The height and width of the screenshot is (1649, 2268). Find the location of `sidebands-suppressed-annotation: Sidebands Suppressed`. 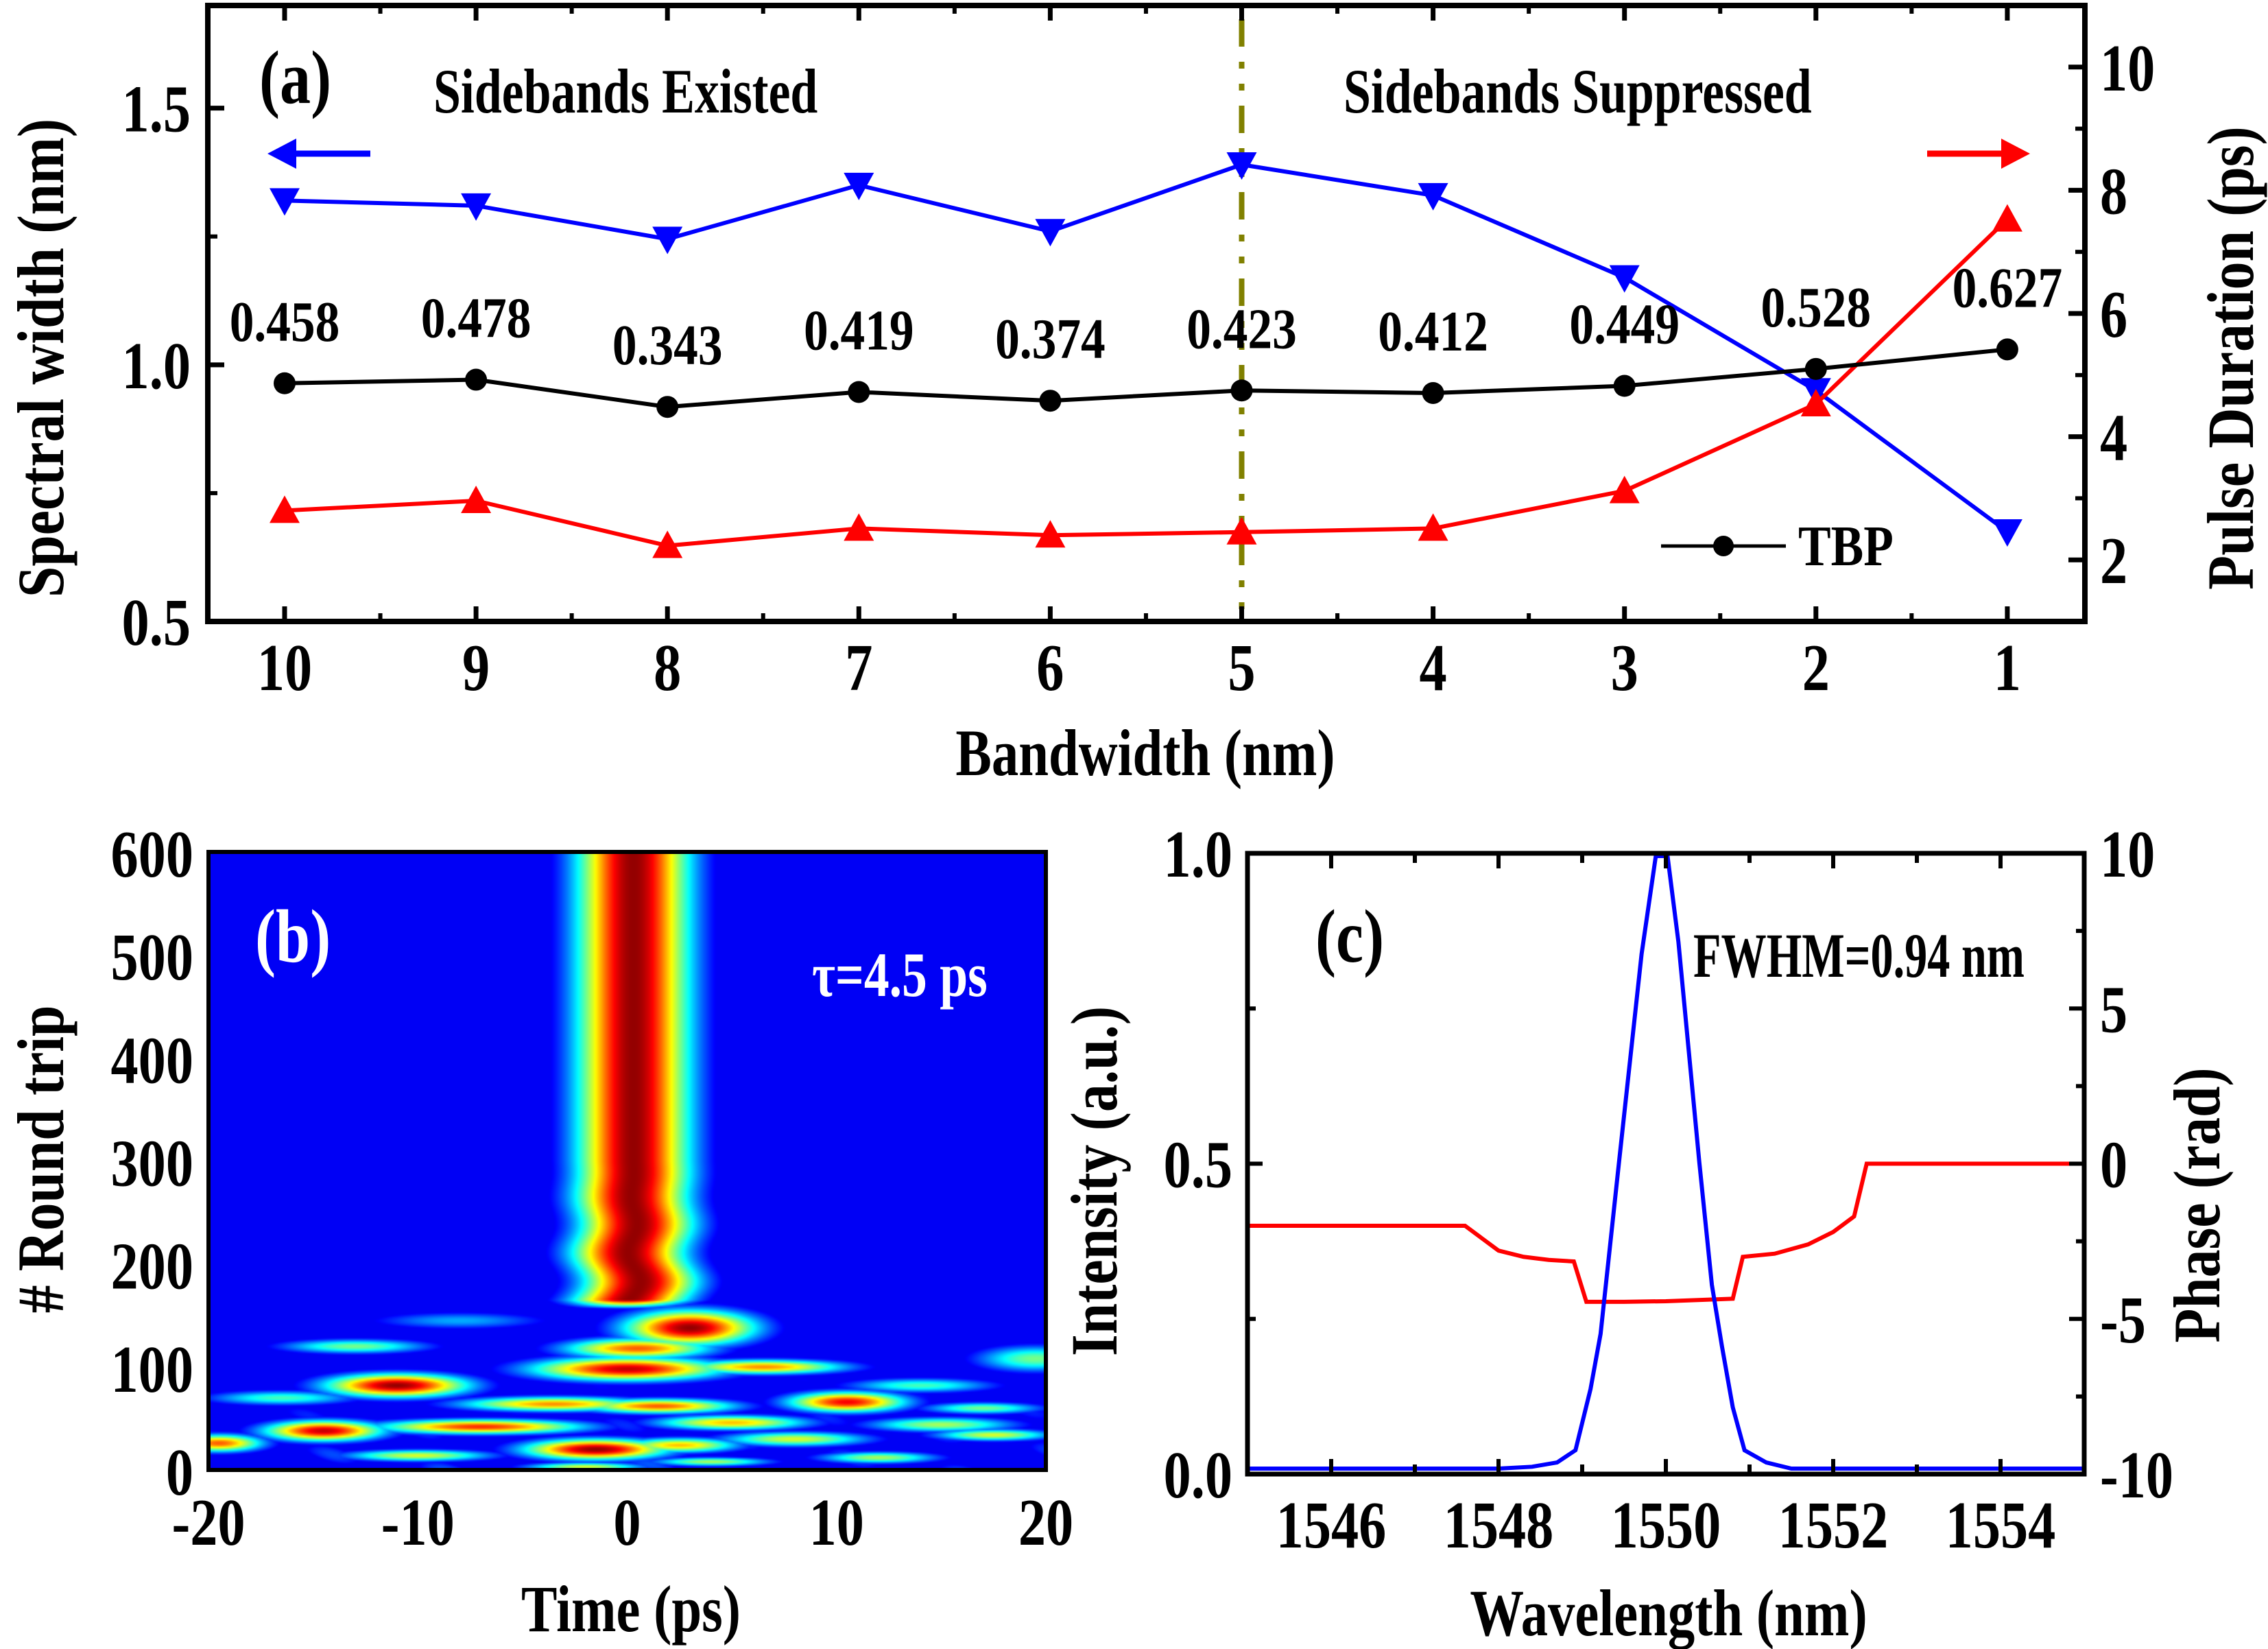

sidebands-suppressed-annotation: Sidebands Suppressed is located at coordinates (1578, 91).